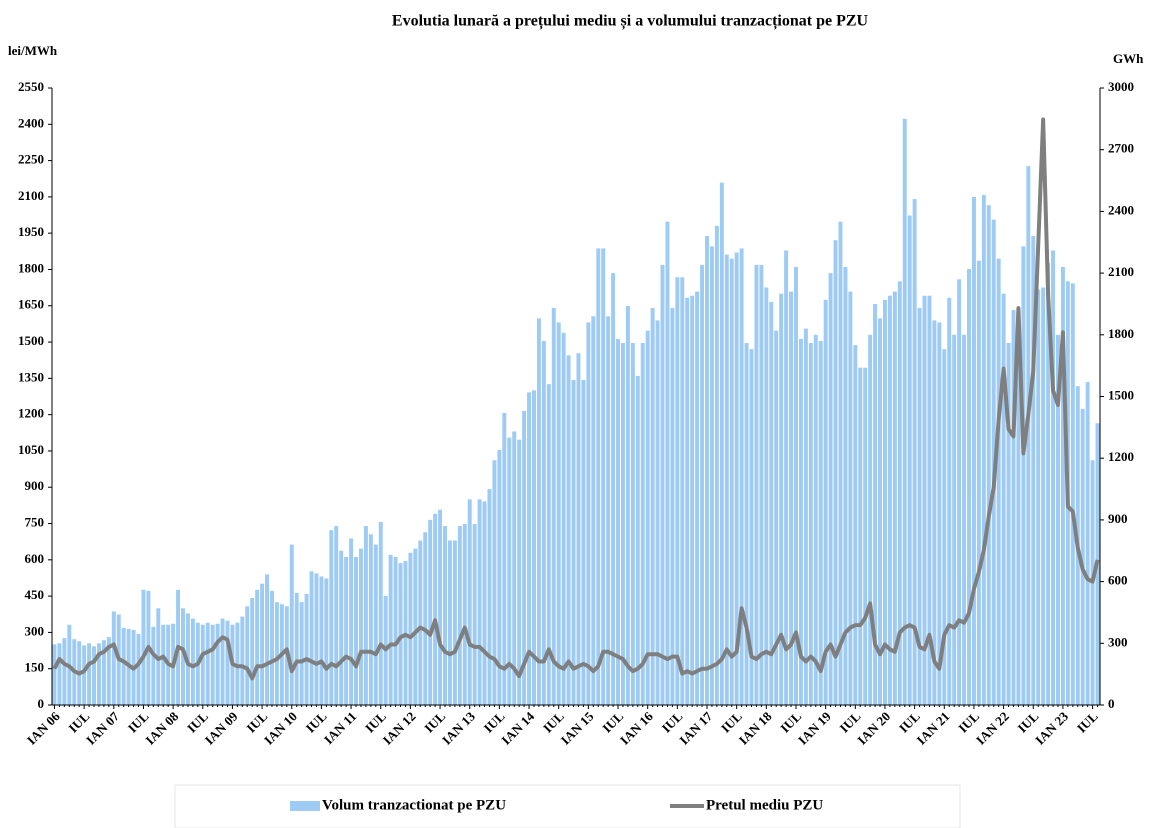 This screenshot has height=828, width=1152. I want to click on legend-swatch, so click(305, 806).